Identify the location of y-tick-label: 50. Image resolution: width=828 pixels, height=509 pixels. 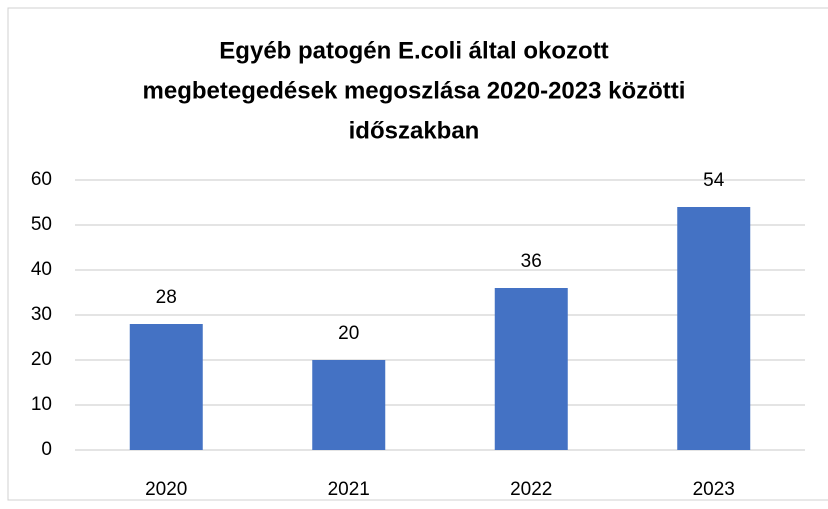
(41, 224).